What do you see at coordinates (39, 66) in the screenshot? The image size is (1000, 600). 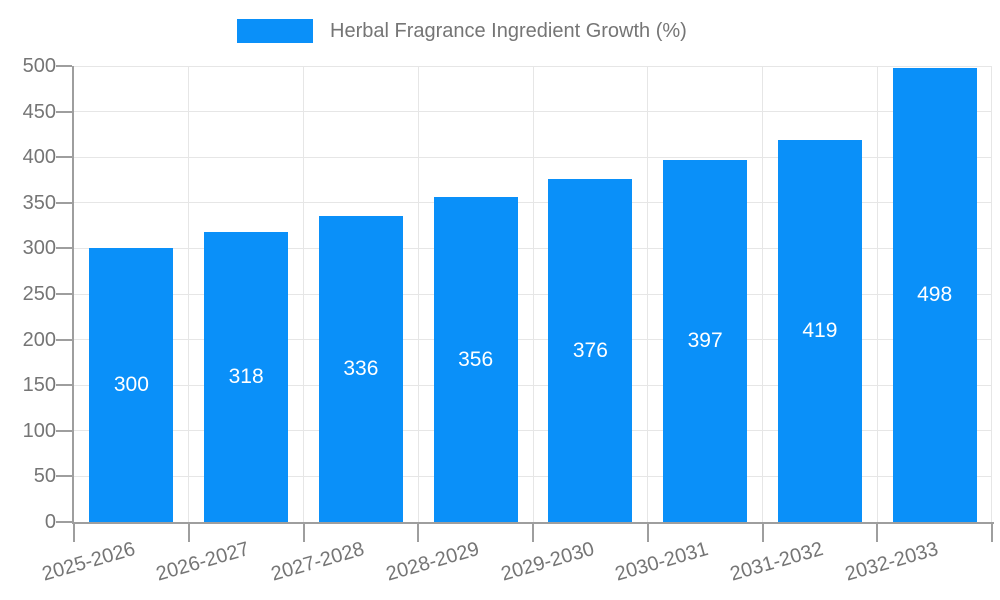 I see `y-tick-label: 500` at bounding box center [39, 66].